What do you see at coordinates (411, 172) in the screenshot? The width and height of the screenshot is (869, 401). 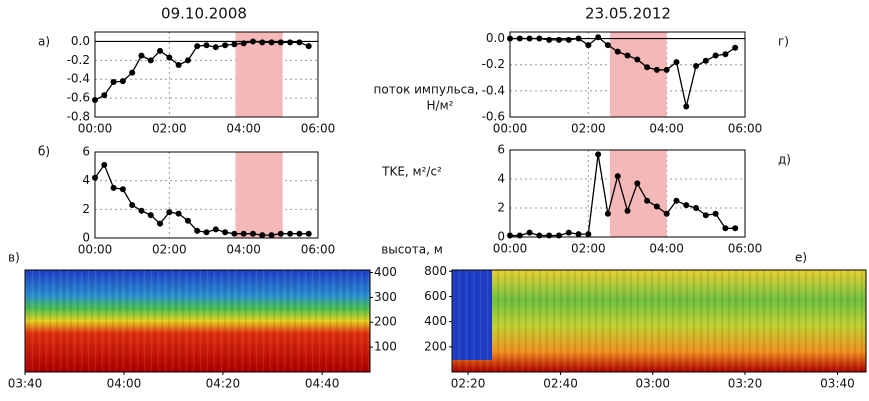 I see `axis-label: TKE, м²/с²` at bounding box center [411, 172].